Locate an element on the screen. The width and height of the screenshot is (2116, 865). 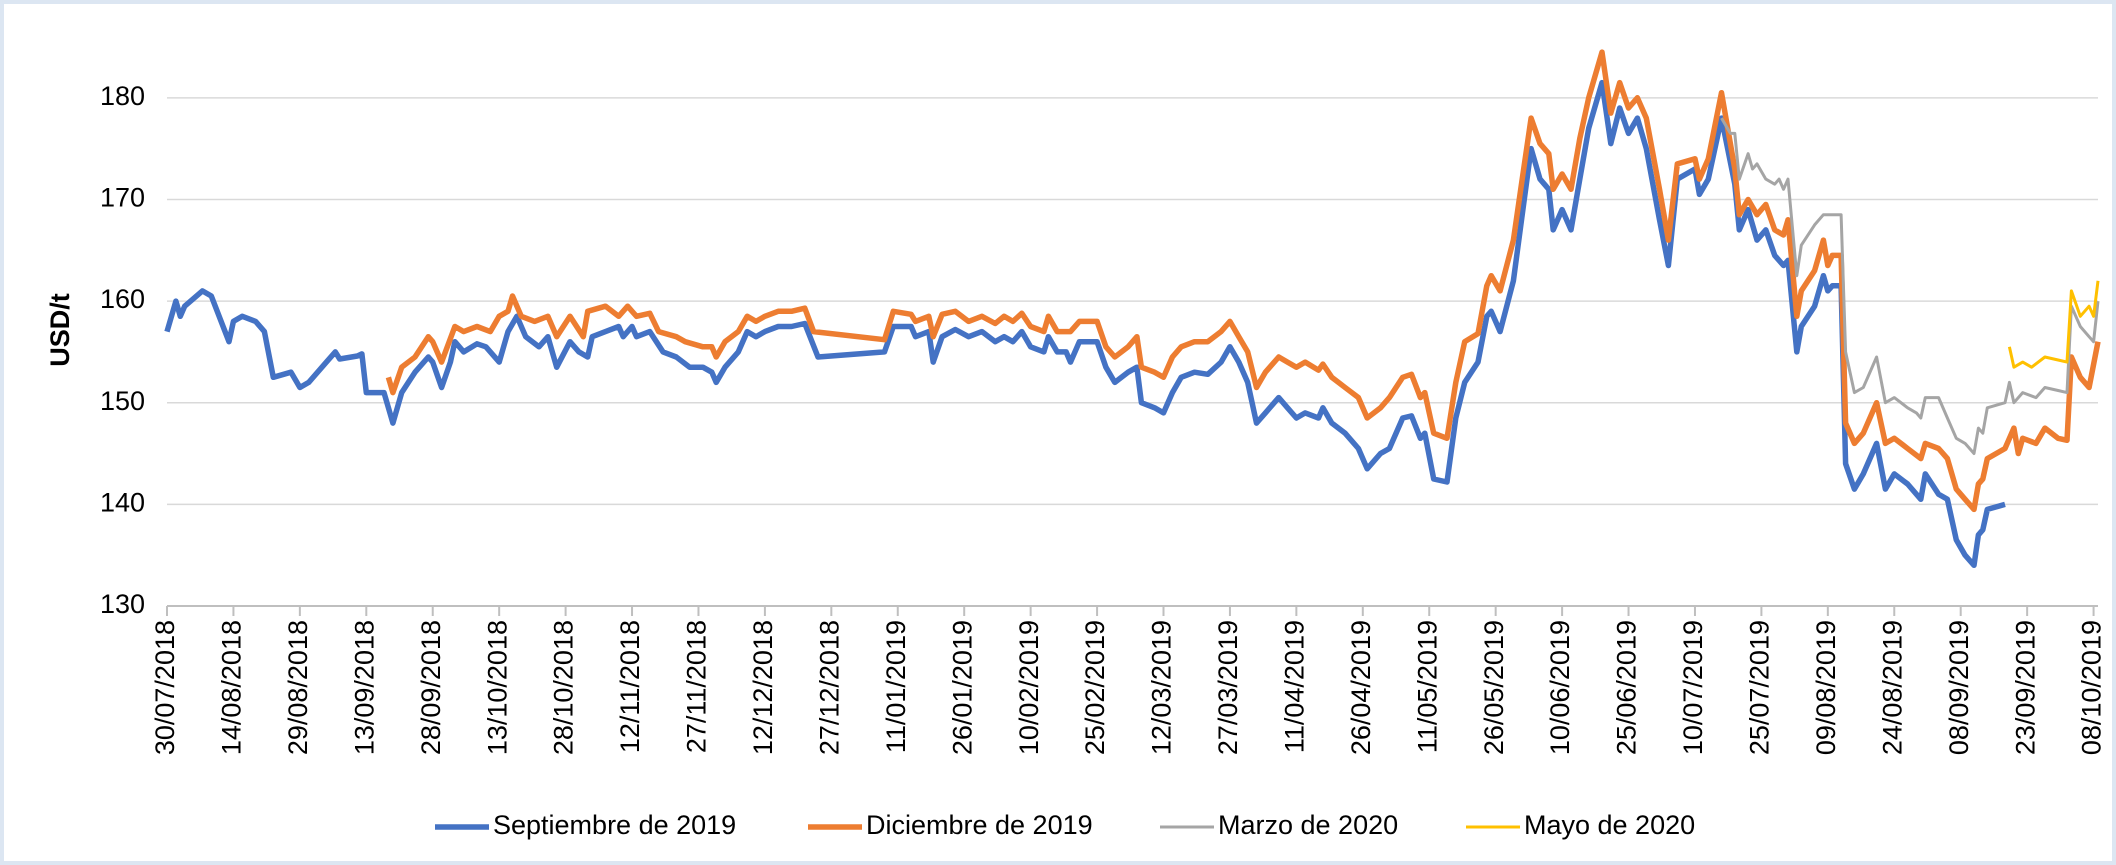
x-tick-label: 30/07/2018 is located at coordinates (165, 687).